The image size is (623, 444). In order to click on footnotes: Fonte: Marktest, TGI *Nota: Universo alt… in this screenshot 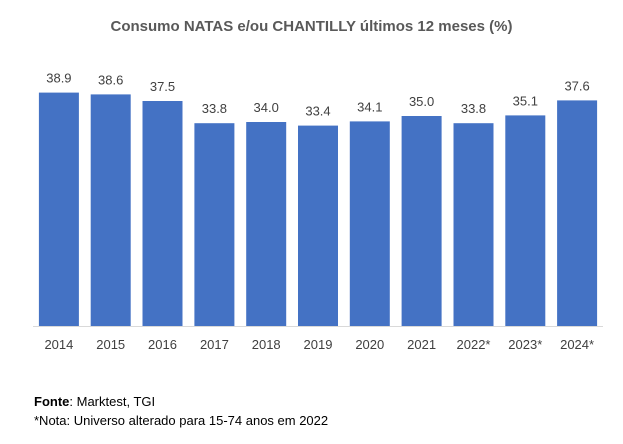, I will do `click(181, 411)`.